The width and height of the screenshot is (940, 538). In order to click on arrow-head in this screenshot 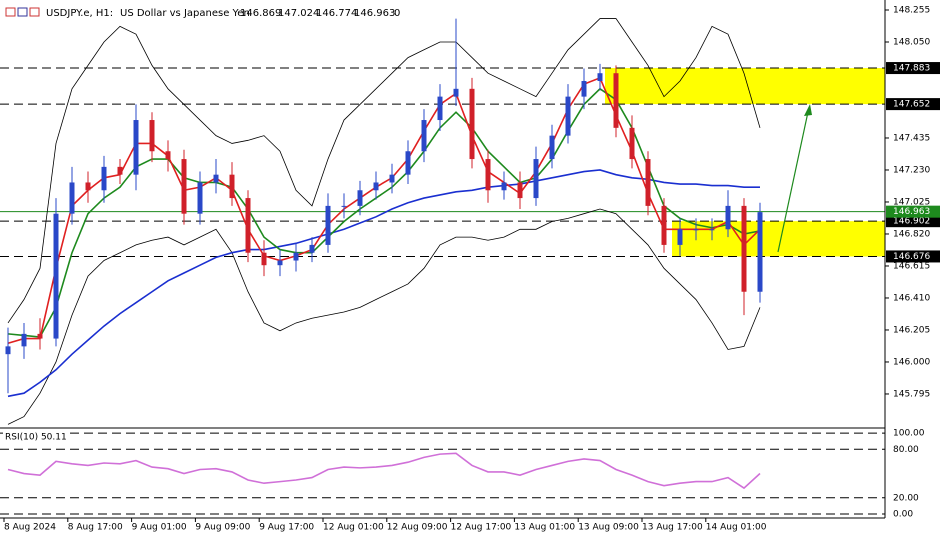, I will do `click(808, 110)`.